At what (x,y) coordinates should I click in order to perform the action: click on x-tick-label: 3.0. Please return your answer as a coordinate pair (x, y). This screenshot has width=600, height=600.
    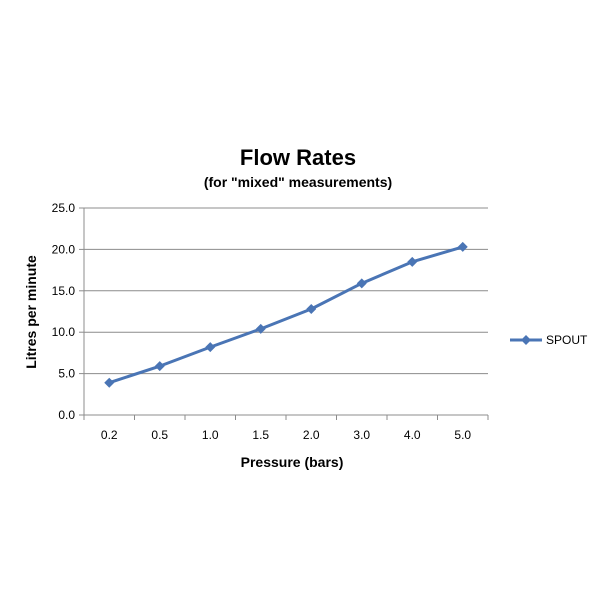
    Looking at the image, I should click on (361, 435).